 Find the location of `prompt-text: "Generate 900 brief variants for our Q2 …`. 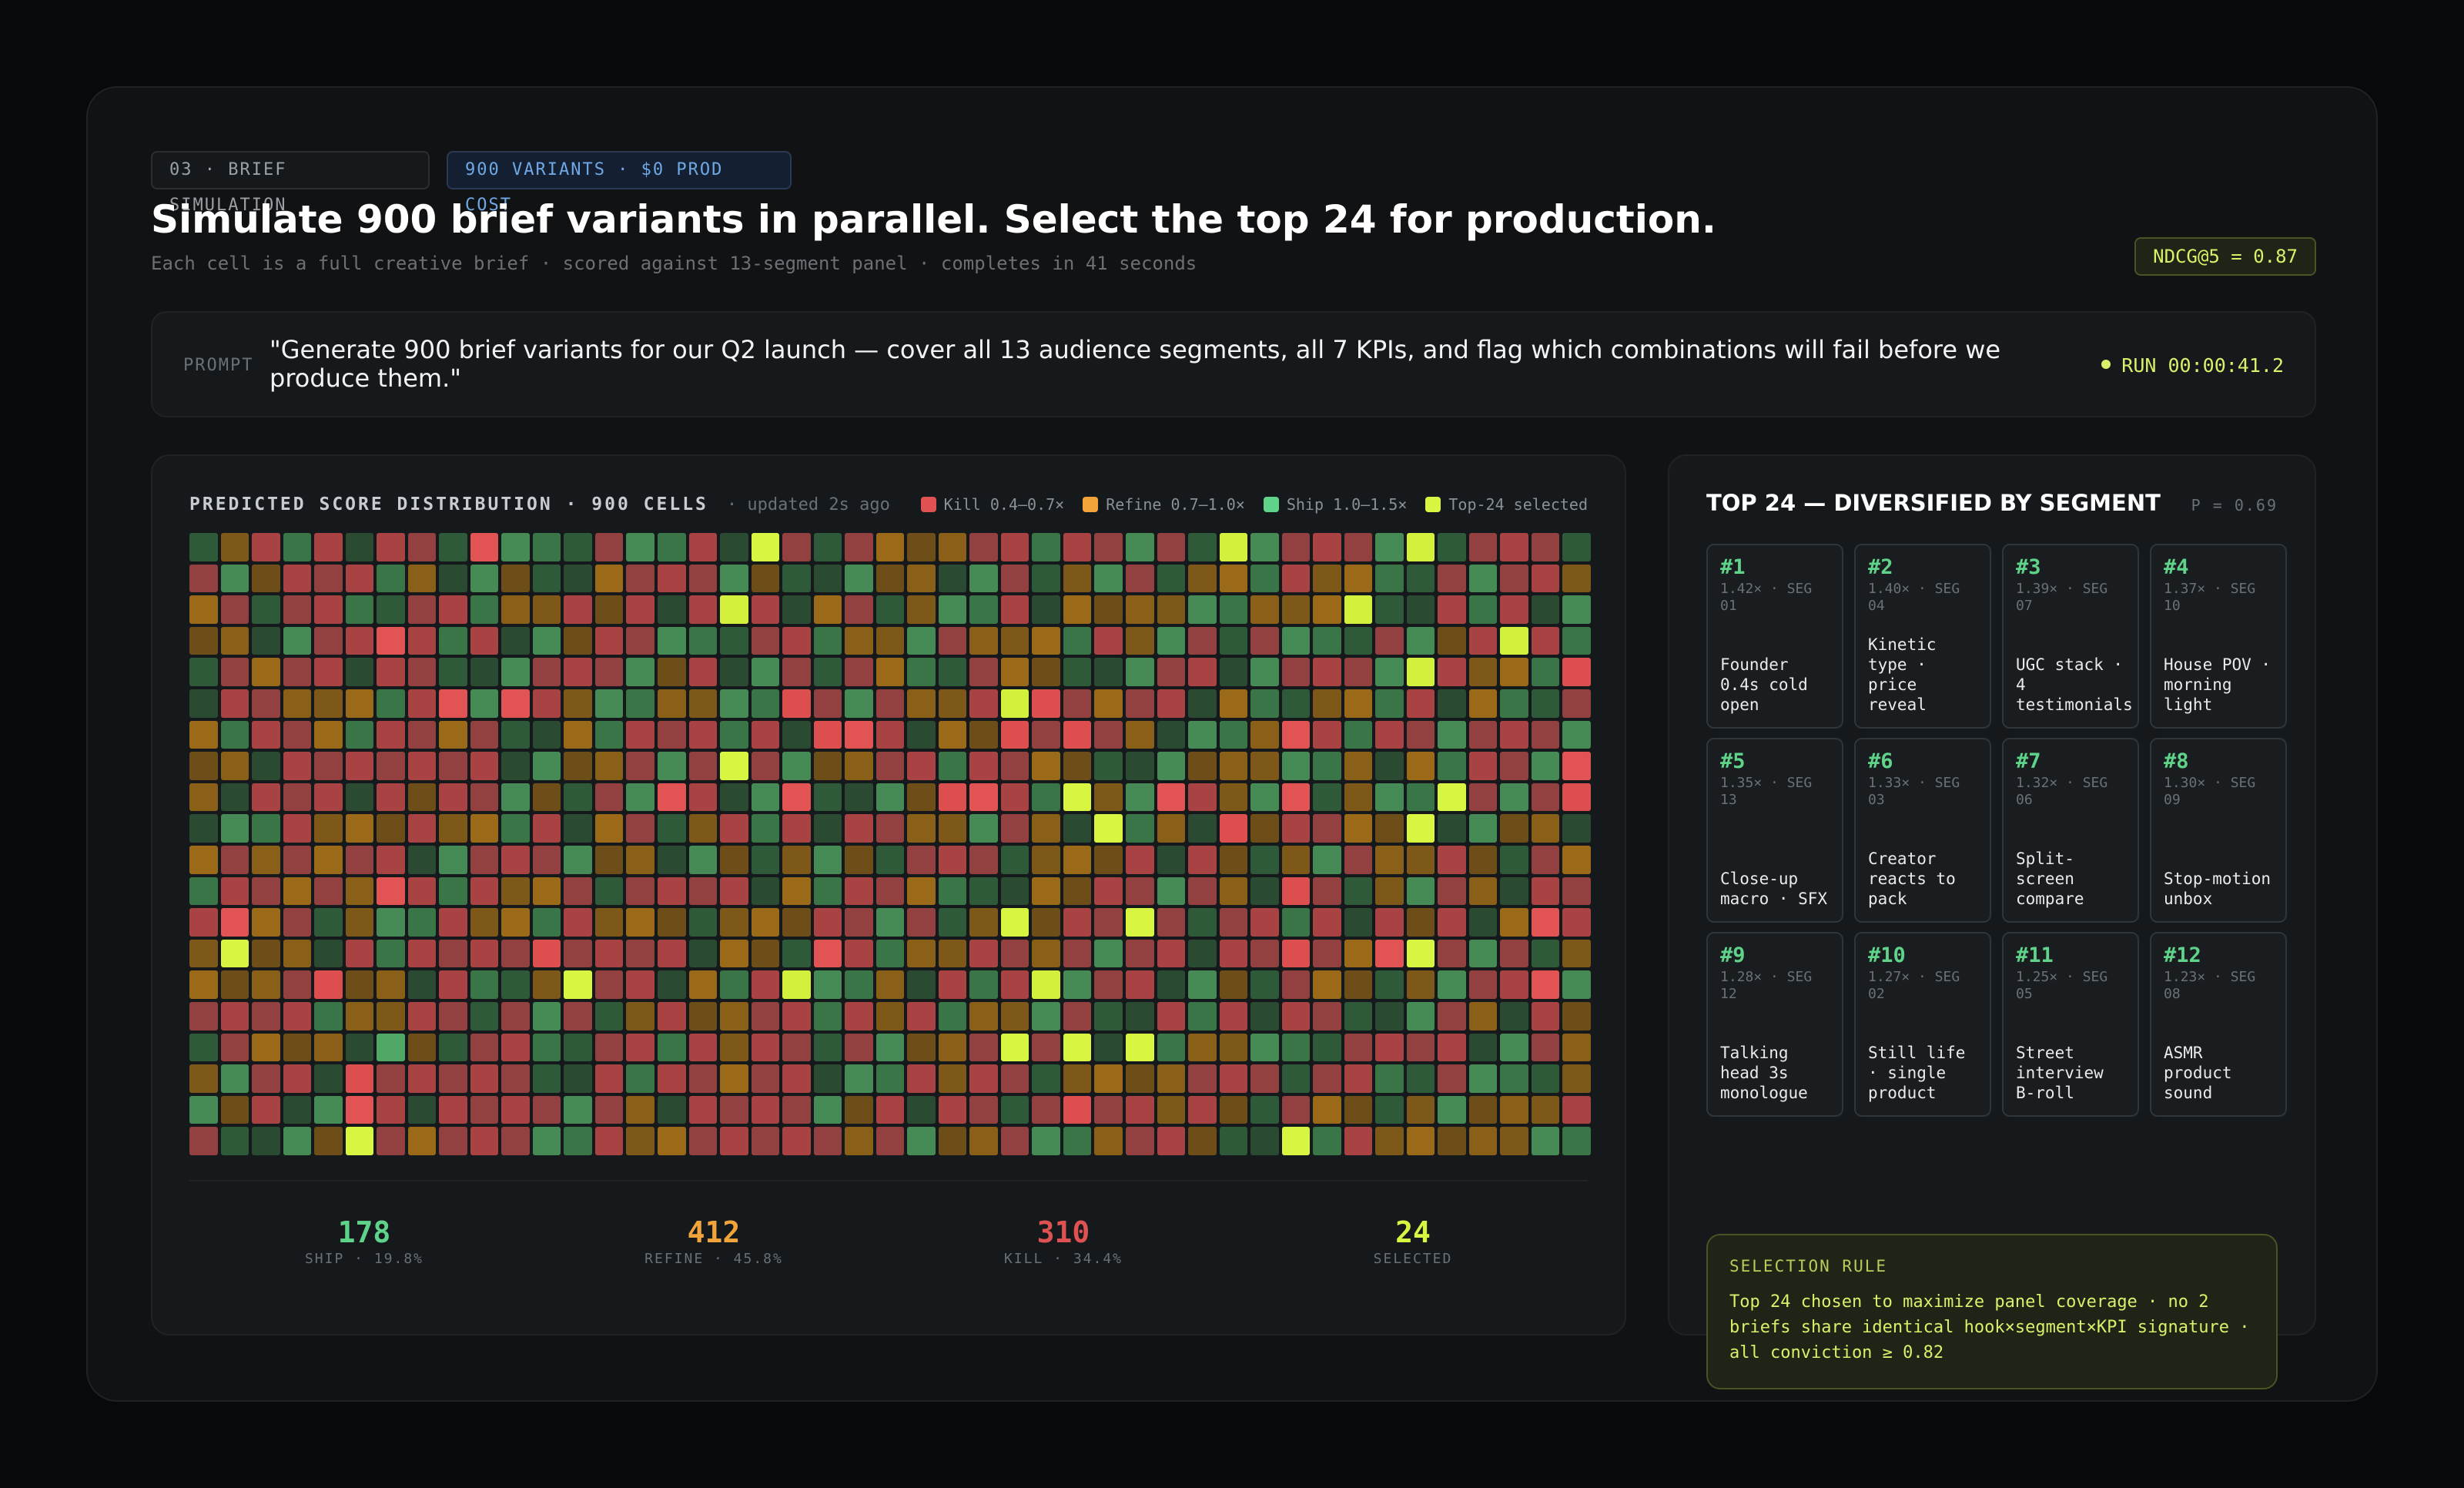

prompt-text: "Generate 900 brief variants for our Q2 … is located at coordinates (1135, 364).